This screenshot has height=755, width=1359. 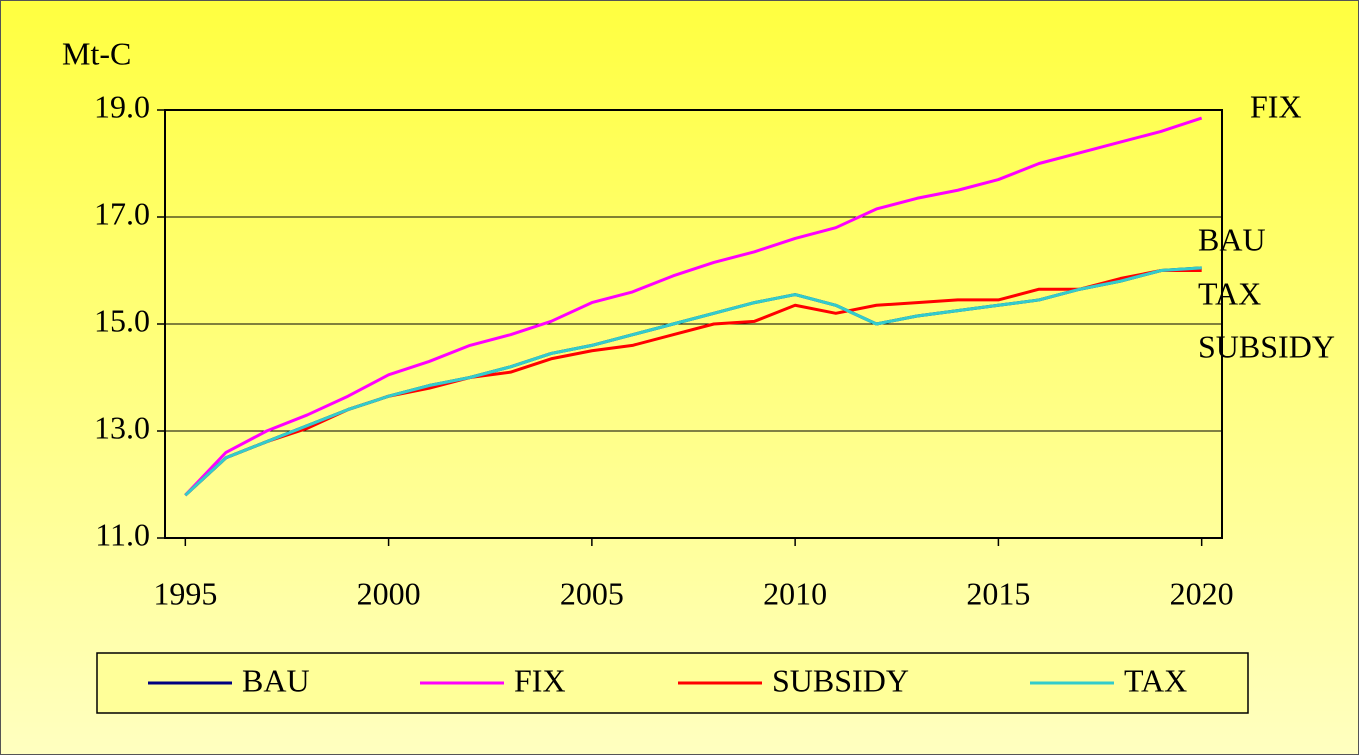 What do you see at coordinates (998, 593) in the screenshot?
I see `x-tick-label: 2015` at bounding box center [998, 593].